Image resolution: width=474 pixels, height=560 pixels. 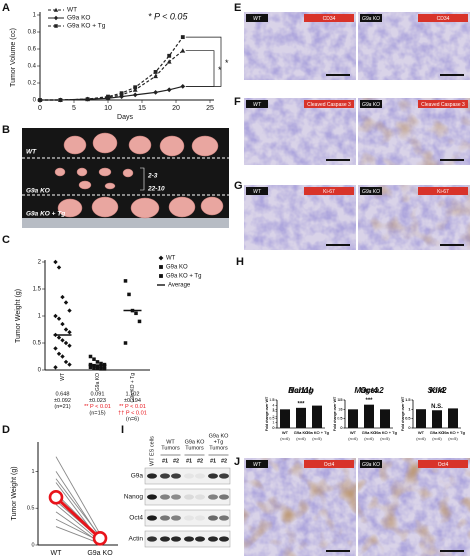 I want to click on stat-label: †† P < 0.01, so click(x=132, y=413).